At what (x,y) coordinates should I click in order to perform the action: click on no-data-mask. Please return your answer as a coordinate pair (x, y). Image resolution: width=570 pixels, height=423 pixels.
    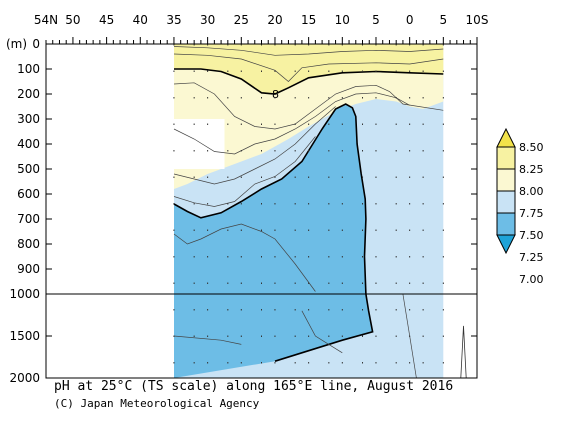
    Looking at the image, I should click on (197, 144).